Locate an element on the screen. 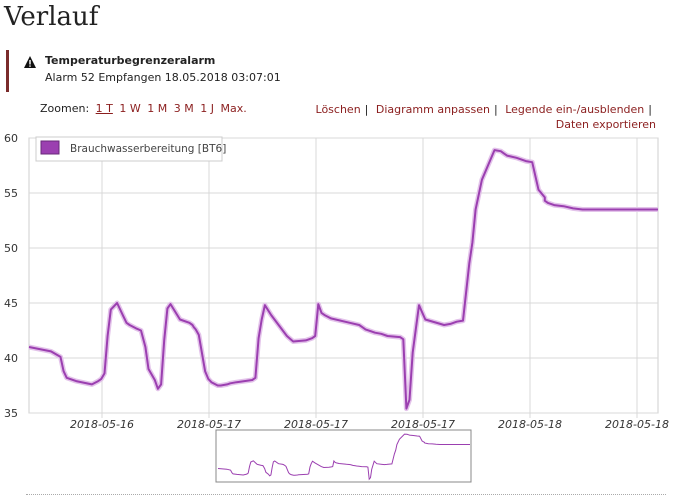  alarm-subtitle: Alarm 52 Empfangen 18.05.2018 03:07:01 is located at coordinates (163, 77).